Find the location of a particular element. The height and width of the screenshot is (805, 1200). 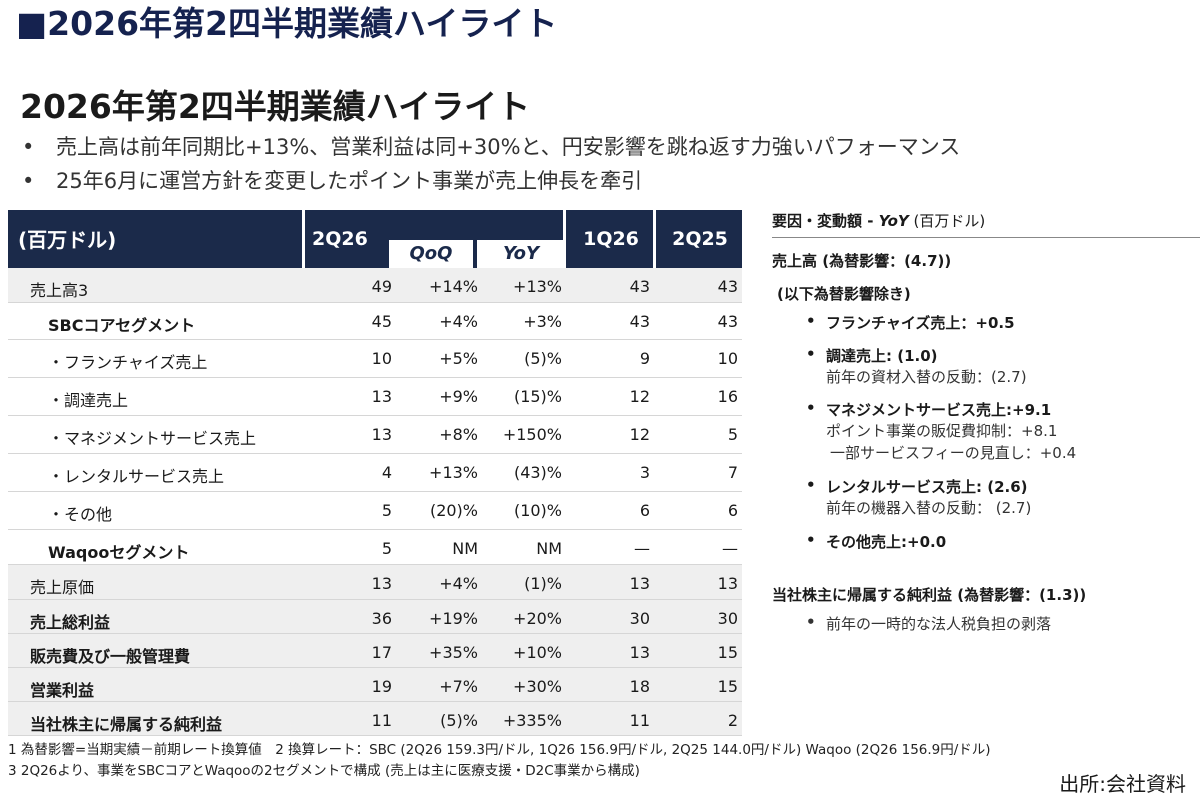

header-1q26: 1Q26 is located at coordinates (611, 239).